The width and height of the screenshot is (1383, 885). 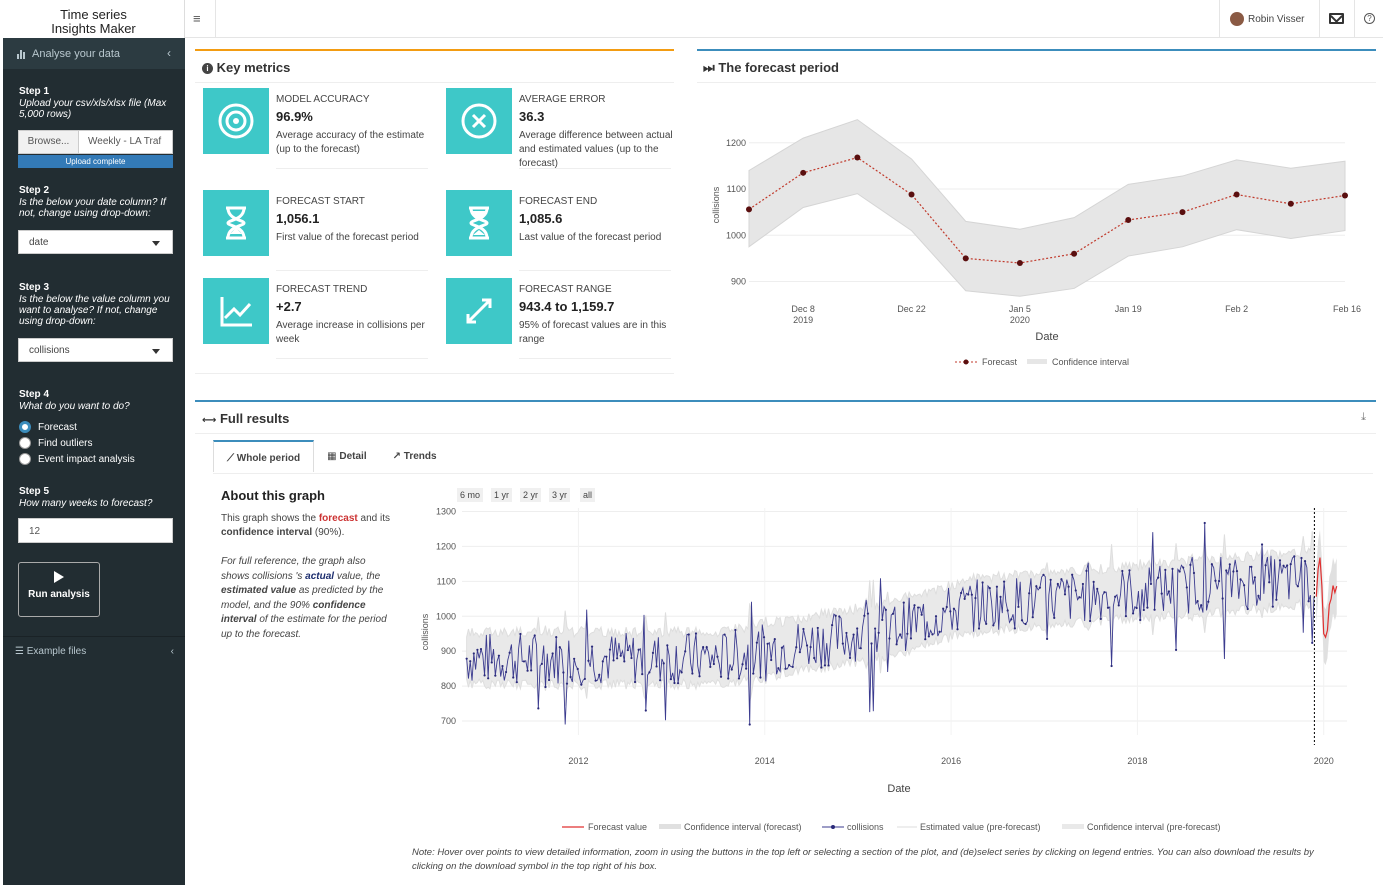 I want to click on forecast-line, so click(x=1047, y=210).